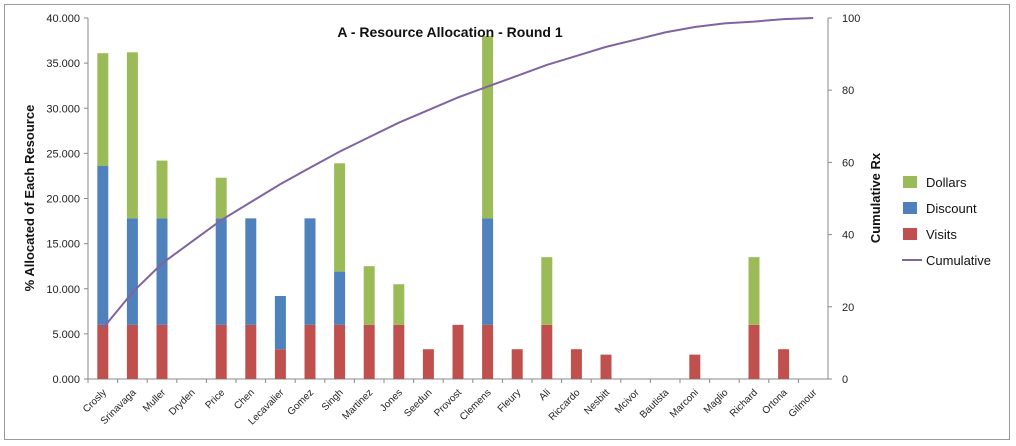  I want to click on bar-dollars-crosly, so click(103, 110).